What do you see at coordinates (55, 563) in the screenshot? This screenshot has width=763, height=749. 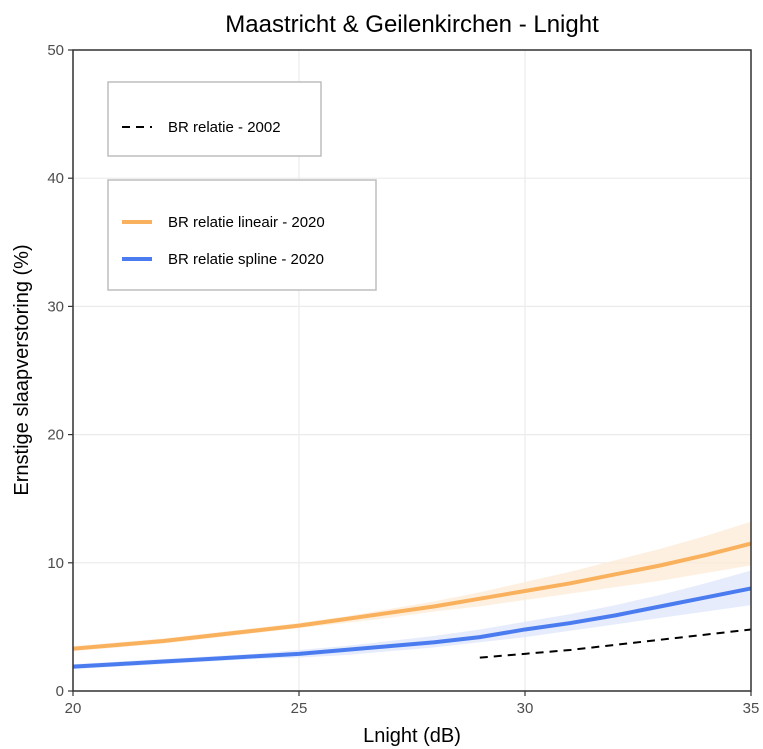 I see `y-tick-label-10: 10` at bounding box center [55, 563].